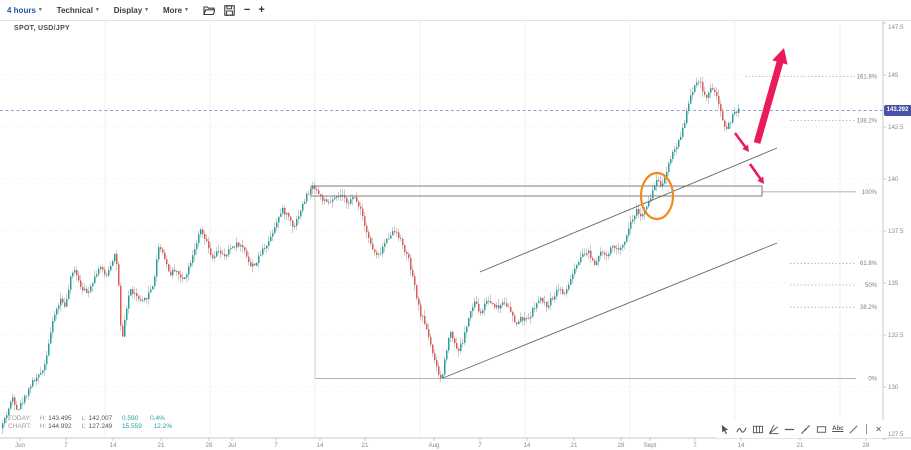 This screenshot has height=450, width=911. I want to click on fib-level-label: 61.8%, so click(869, 264).